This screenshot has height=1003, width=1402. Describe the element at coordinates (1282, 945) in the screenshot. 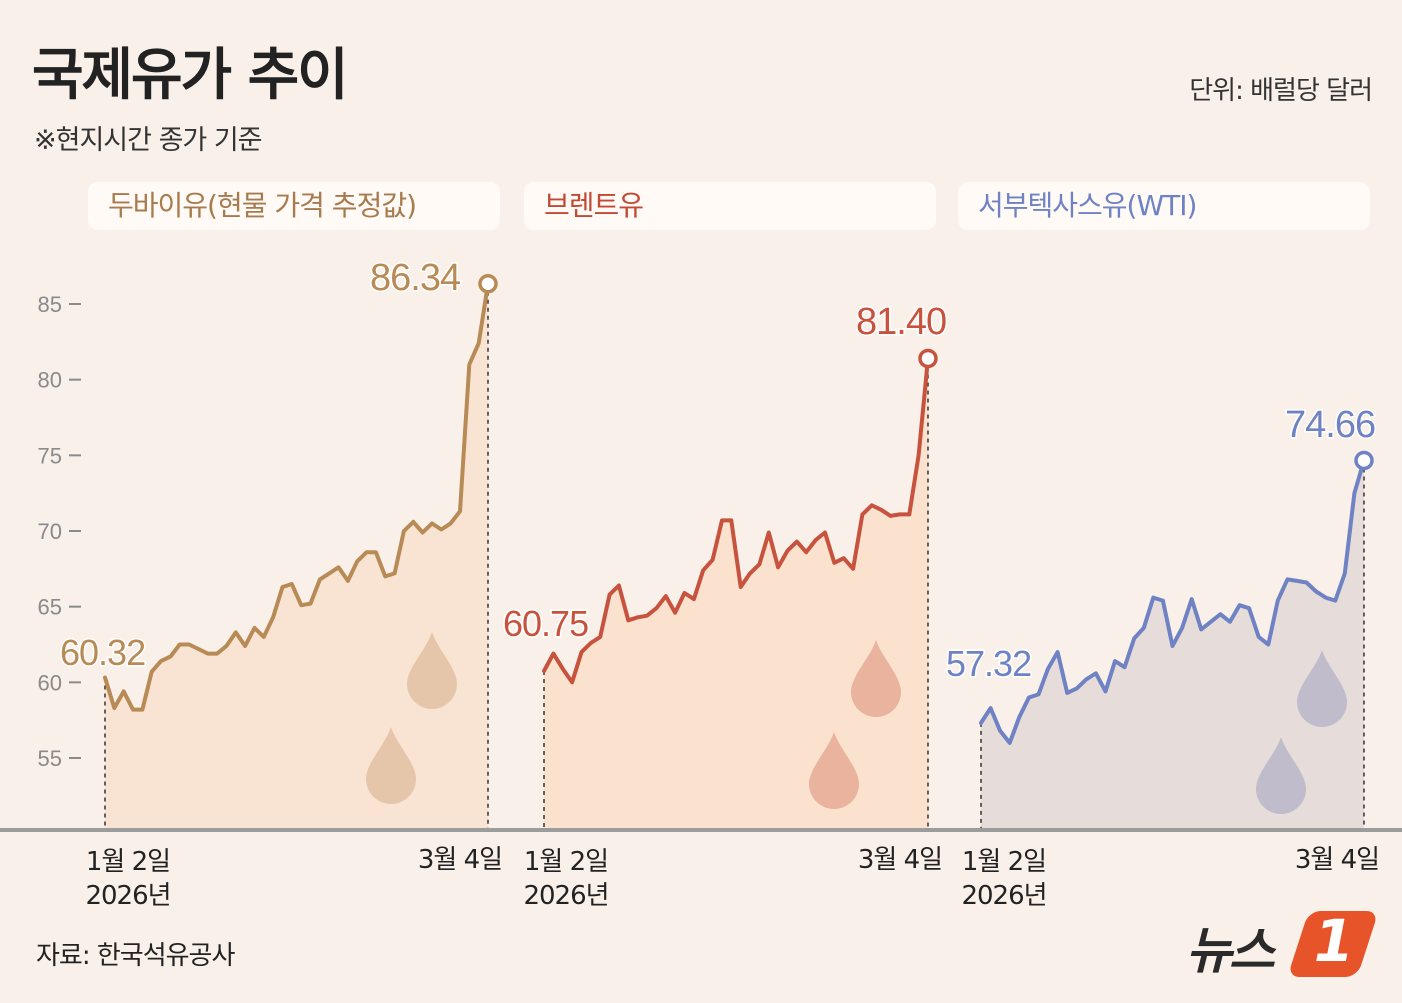

I see `news1-logo: 뉴스 1` at that location.